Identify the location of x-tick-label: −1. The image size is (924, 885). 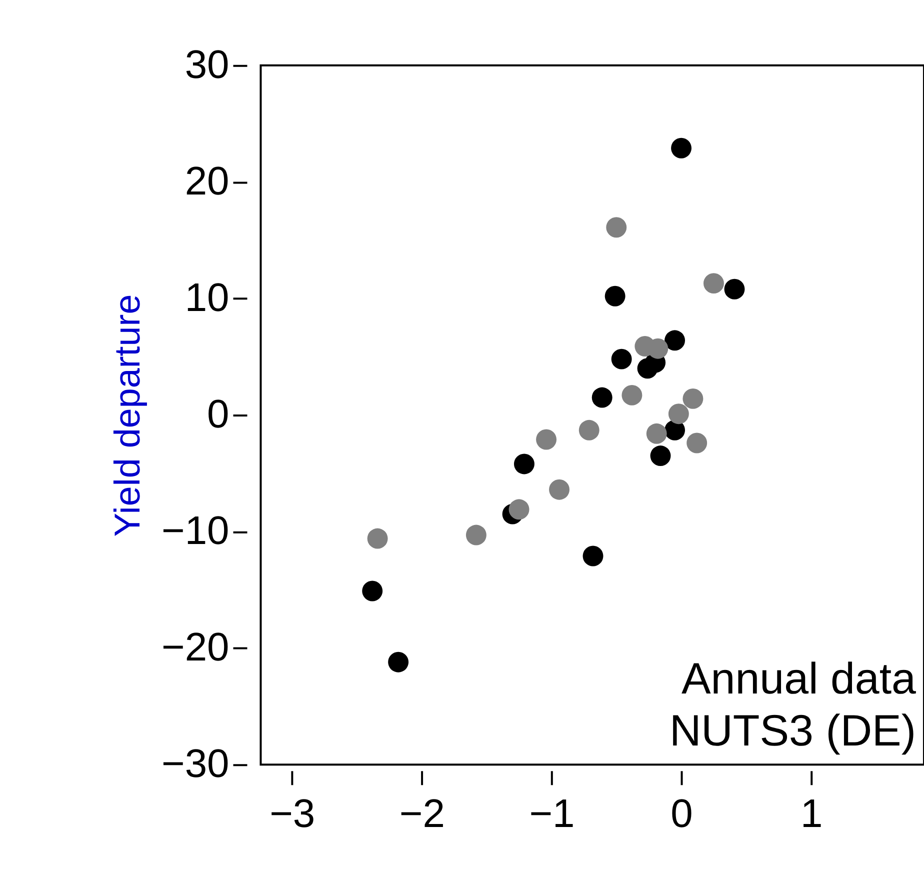
(552, 814).